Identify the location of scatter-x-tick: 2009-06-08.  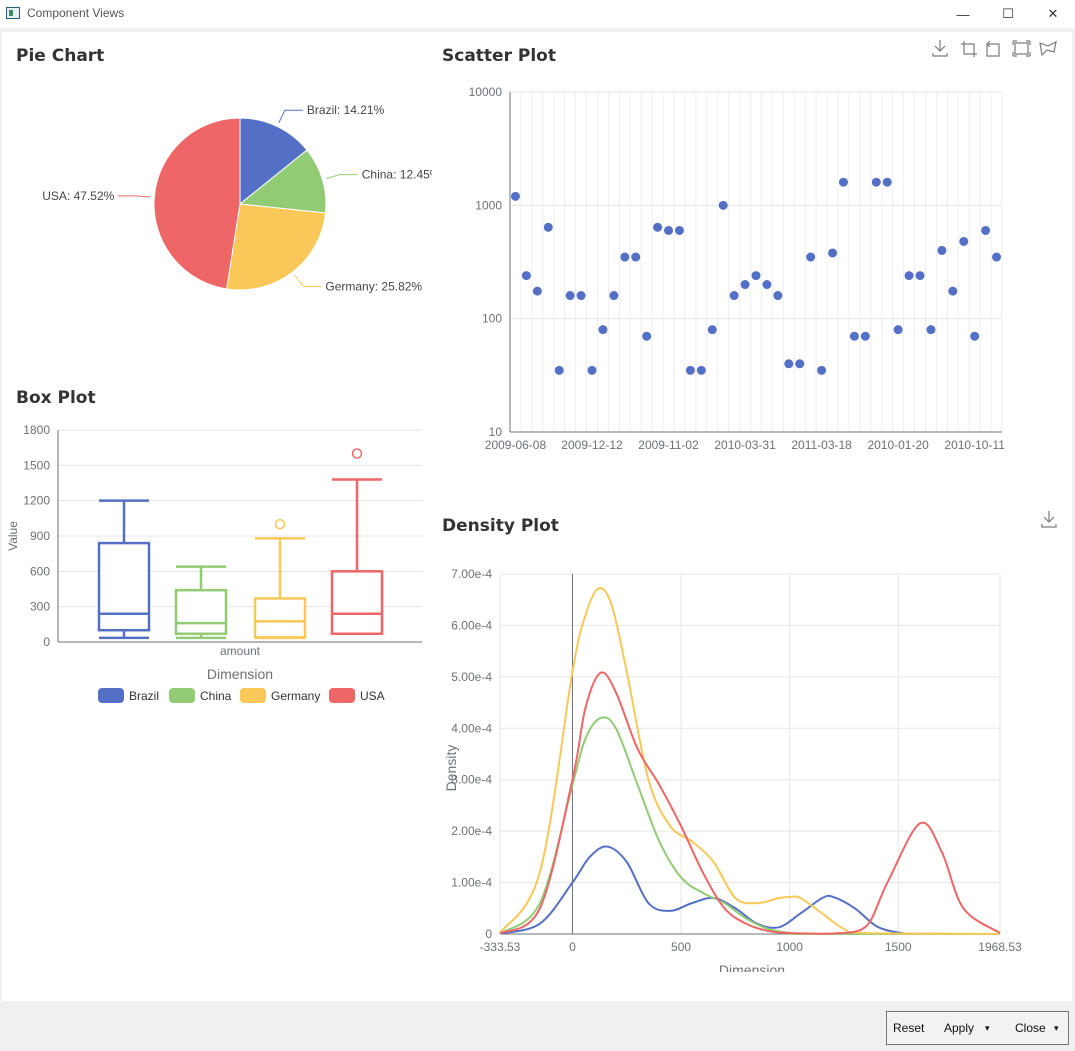
(516, 445).